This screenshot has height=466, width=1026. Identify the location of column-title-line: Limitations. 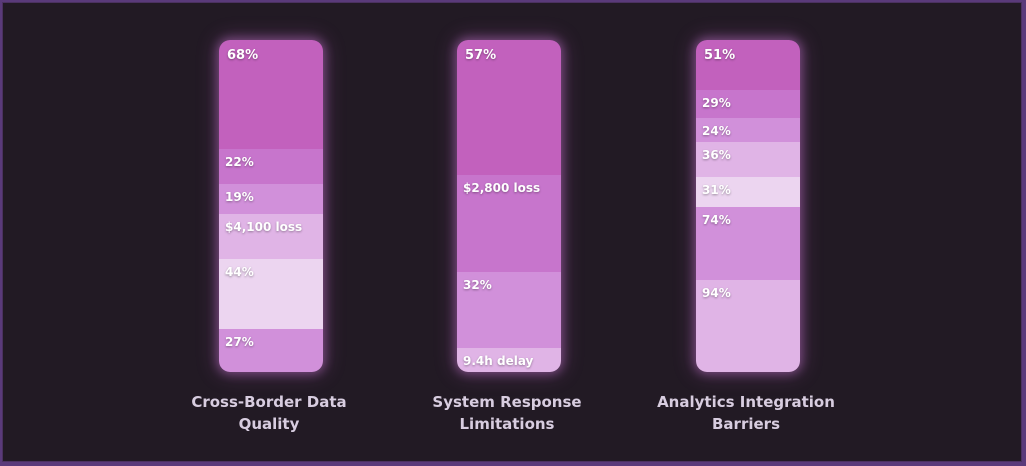
(507, 424).